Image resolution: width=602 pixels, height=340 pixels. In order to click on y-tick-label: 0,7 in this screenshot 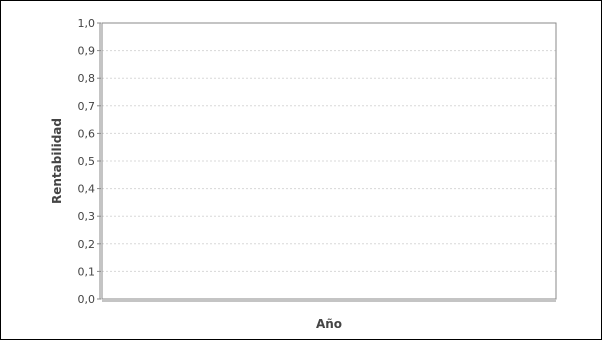, I will do `click(87, 106)`.